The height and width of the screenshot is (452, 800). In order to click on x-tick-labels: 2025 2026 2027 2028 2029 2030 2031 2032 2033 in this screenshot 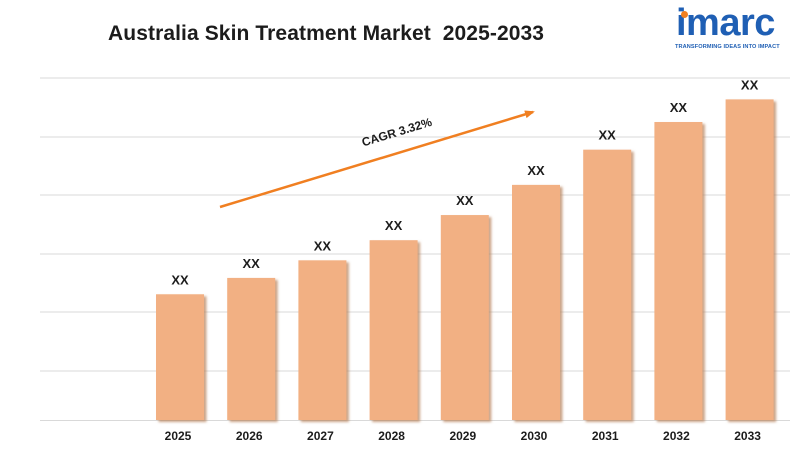, I will do `click(463, 436)`.